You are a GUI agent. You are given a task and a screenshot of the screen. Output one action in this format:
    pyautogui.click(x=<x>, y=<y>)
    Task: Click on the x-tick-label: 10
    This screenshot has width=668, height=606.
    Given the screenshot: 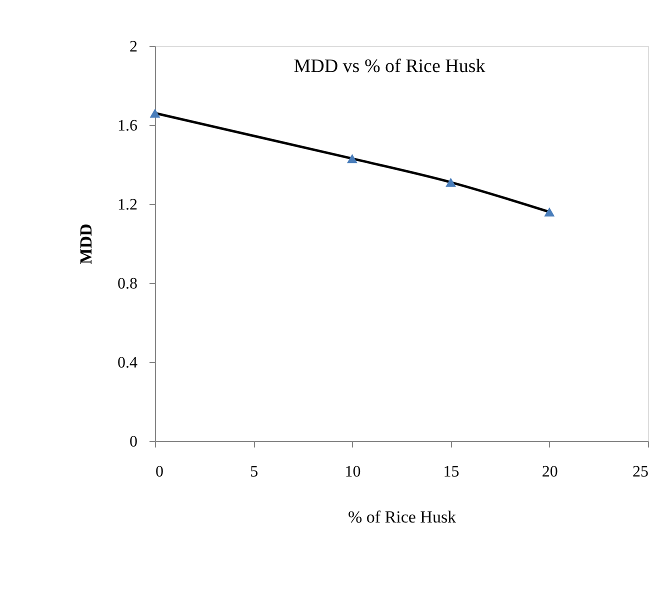 What is the action you would take?
    pyautogui.click(x=352, y=472)
    